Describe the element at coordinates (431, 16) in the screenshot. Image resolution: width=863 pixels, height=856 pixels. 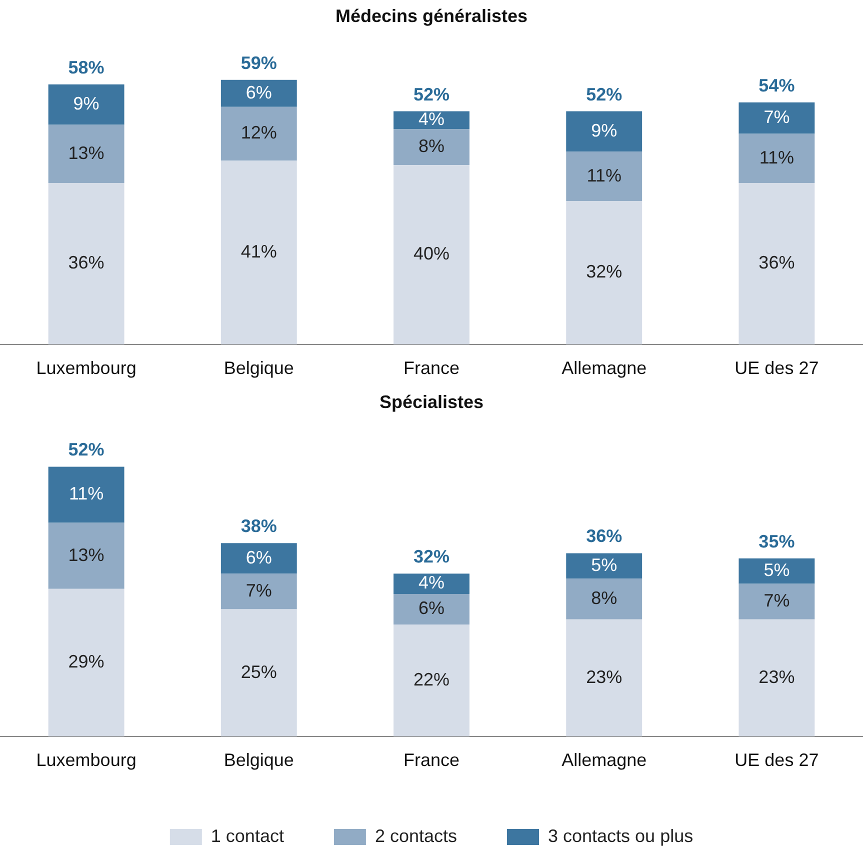
I see `chart-title: Médecins généralistes` at that location.